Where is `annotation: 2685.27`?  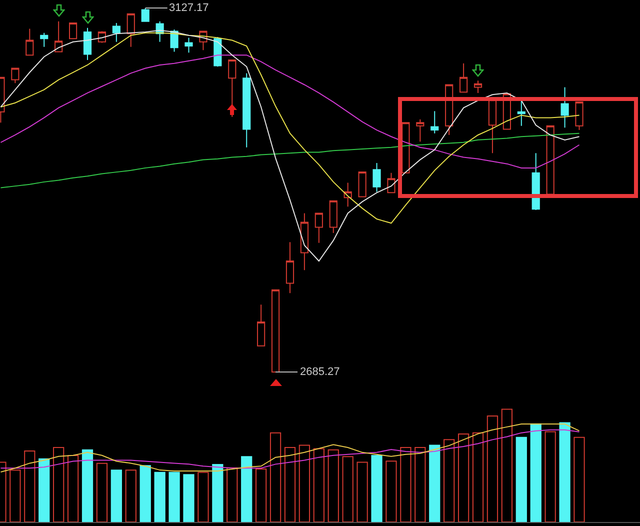
annotation: 2685.27 is located at coordinates (320, 372).